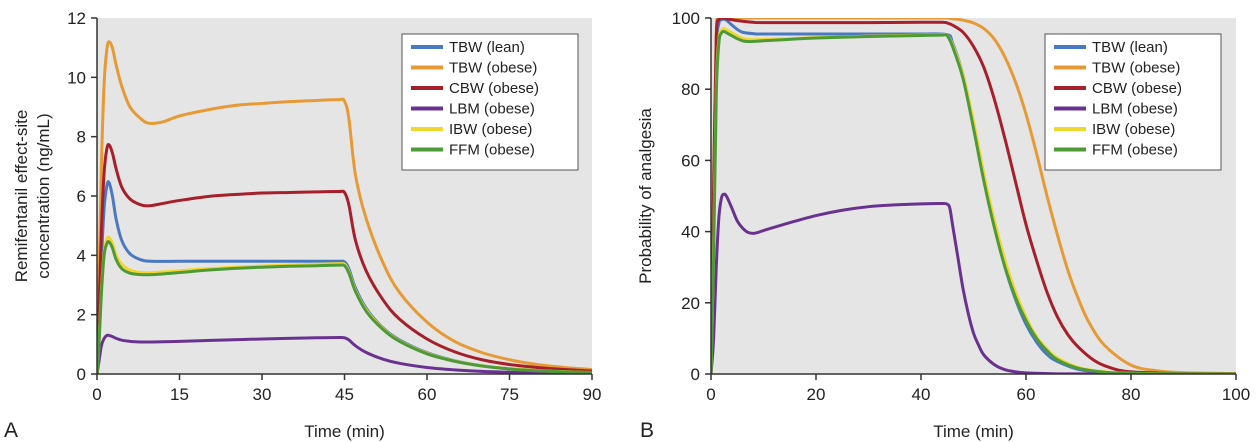  I want to click on y-tick-label: 10, so click(76, 77).